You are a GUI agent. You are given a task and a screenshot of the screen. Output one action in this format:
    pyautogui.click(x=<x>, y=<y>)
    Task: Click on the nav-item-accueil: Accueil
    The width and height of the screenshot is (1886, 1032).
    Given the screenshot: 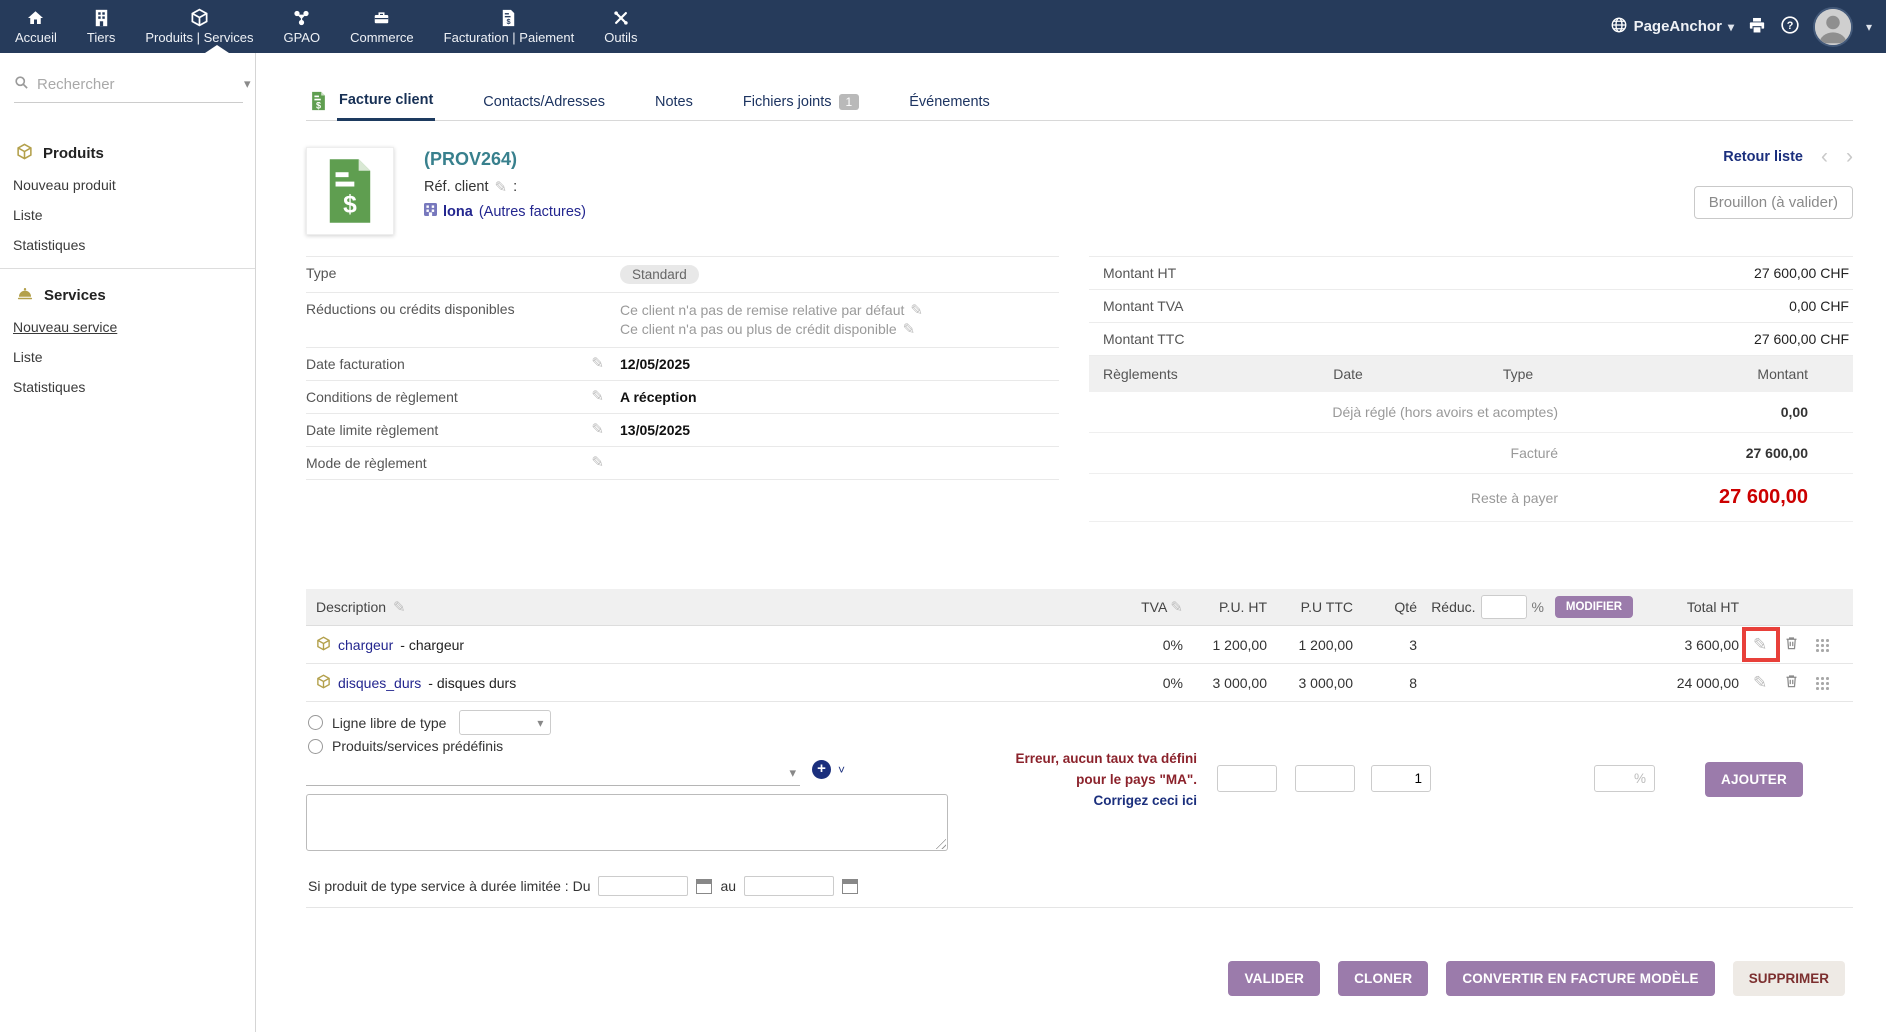 What is the action you would take?
    pyautogui.click(x=36, y=26)
    